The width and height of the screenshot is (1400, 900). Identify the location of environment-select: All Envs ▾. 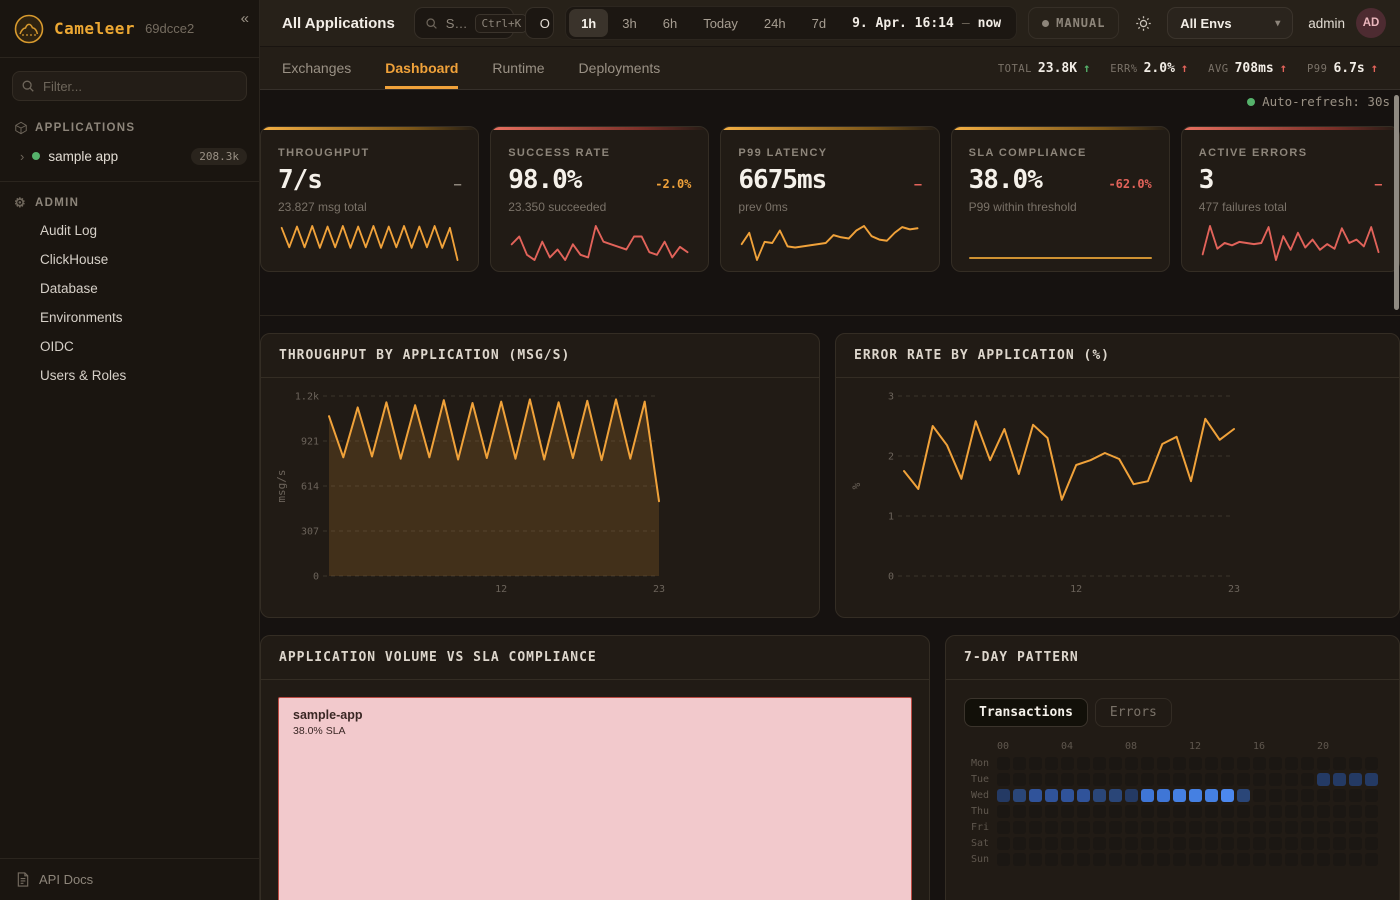
(1230, 23).